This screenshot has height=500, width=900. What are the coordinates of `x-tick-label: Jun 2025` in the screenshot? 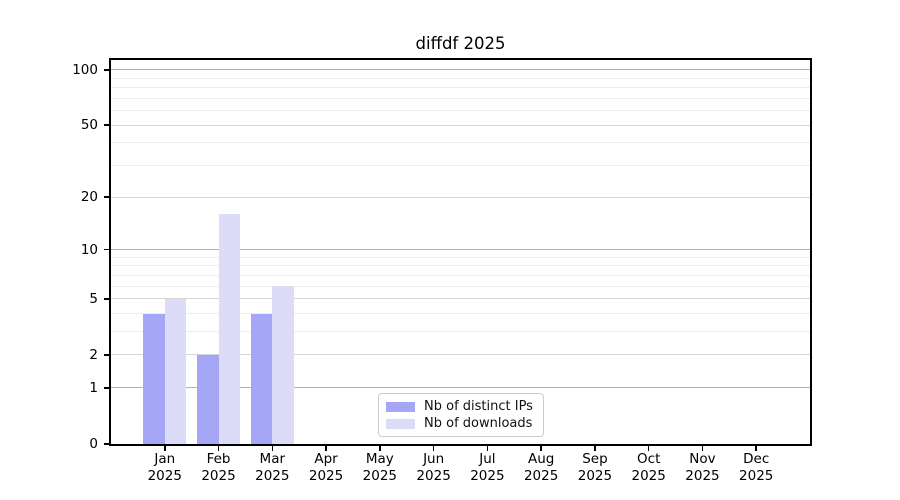 It's located at (434, 467).